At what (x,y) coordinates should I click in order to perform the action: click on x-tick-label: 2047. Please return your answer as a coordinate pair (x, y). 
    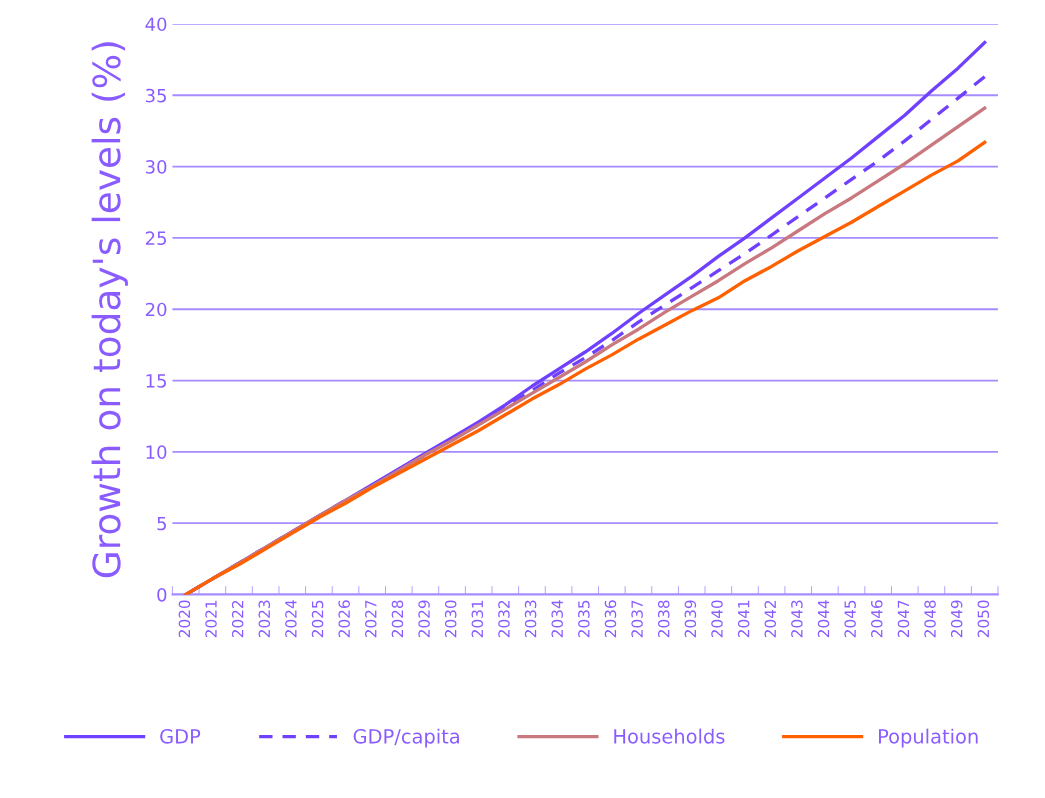
    Looking at the image, I should click on (903, 619).